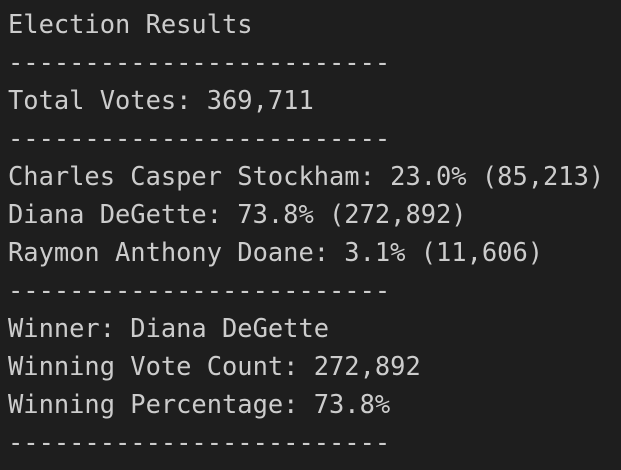 Image resolution: width=621 pixels, height=470 pixels. I want to click on output-line: Raymon Anthony Doane: 3.1% (11,606), so click(276, 252).